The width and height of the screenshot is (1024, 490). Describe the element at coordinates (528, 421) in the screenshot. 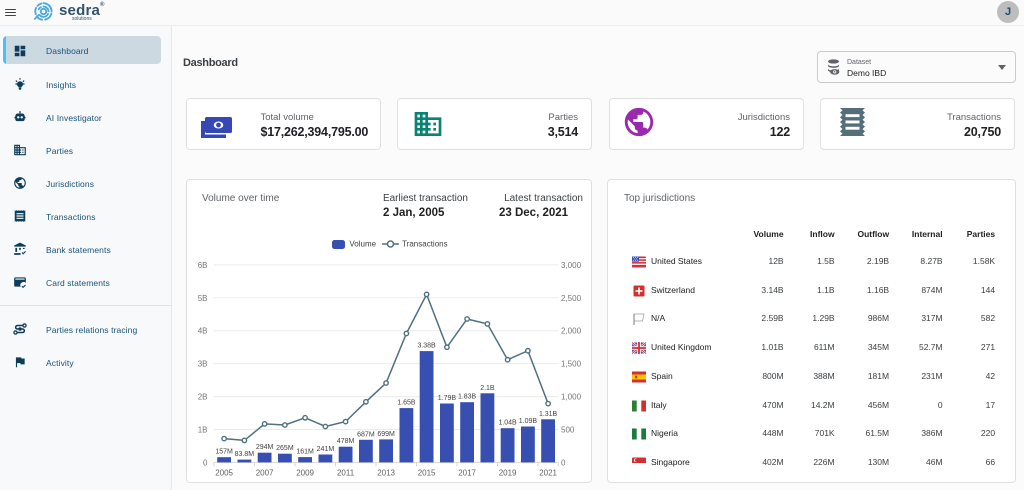

I see `svg-text: 1.09B` at that location.